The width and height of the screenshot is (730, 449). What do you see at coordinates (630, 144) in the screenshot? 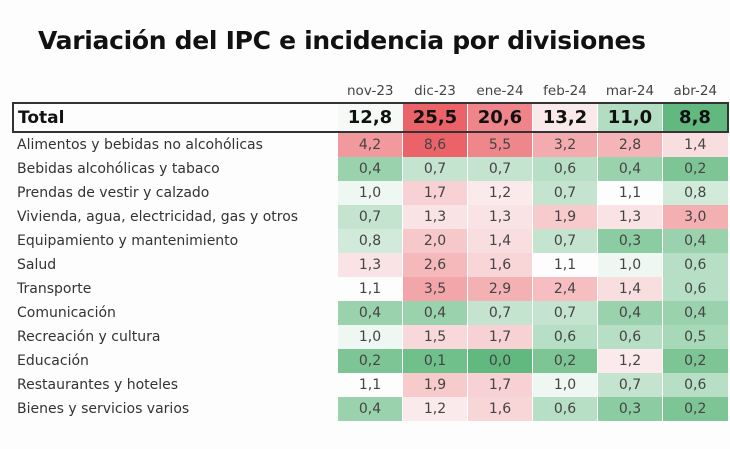
I see `heatmap-cell: 2,8` at bounding box center [630, 144].